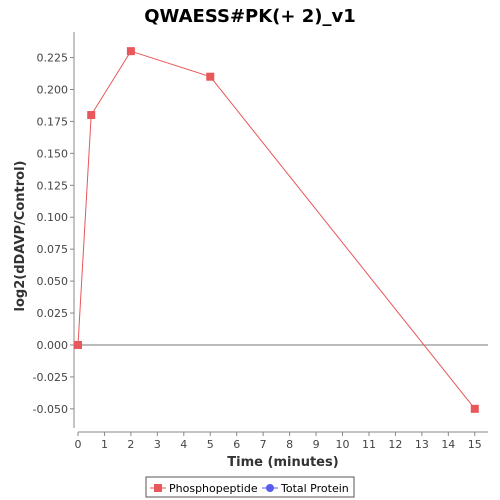  I want to click on y-tick-label: 0.175, so click(53, 121).